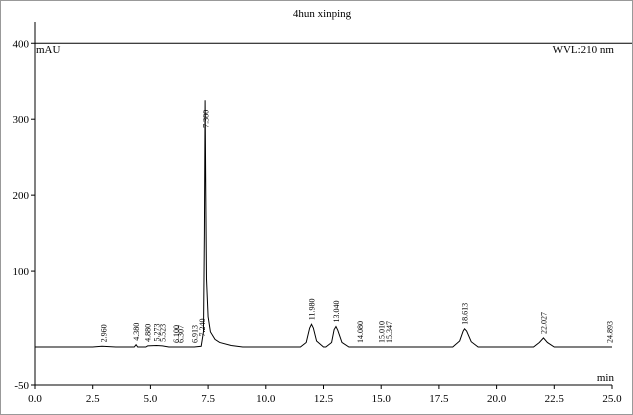 The width and height of the screenshot is (633, 415). I want to click on y-tick-label: -50, so click(21, 386).